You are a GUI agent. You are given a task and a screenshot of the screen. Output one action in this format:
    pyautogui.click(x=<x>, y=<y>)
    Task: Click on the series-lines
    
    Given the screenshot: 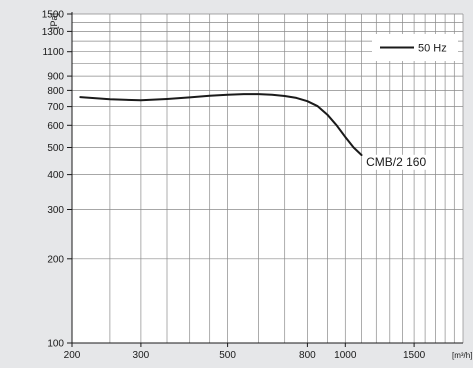 What is the action you would take?
    pyautogui.click(x=221, y=124)
    